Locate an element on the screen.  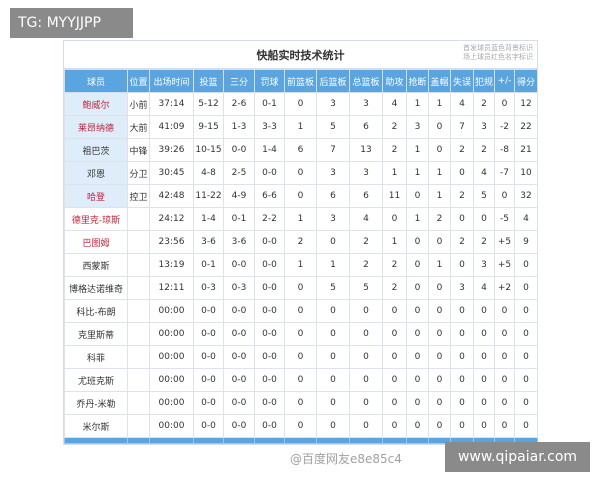
stat-cell: 2-6 is located at coordinates (239, 104).